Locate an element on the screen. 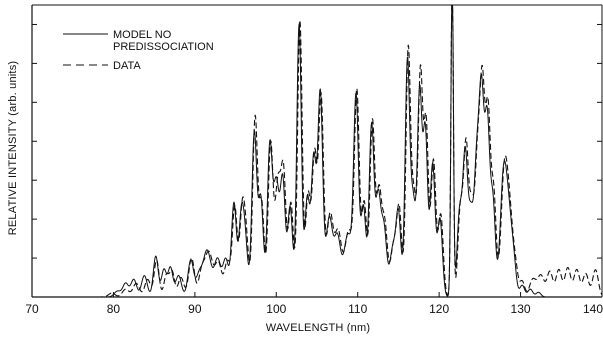 Image resolution: width=603 pixels, height=339 pixels. y-axis-title: RELATIVE INTENSITY (arb. units) is located at coordinates (13, 148).